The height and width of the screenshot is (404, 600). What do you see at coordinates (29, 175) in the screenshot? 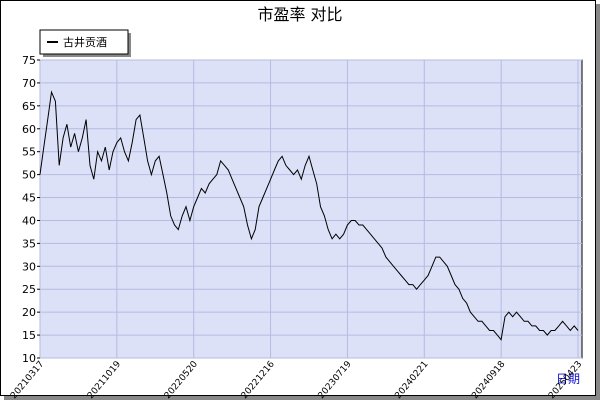
I see `y-tick-label: 50` at bounding box center [29, 175].